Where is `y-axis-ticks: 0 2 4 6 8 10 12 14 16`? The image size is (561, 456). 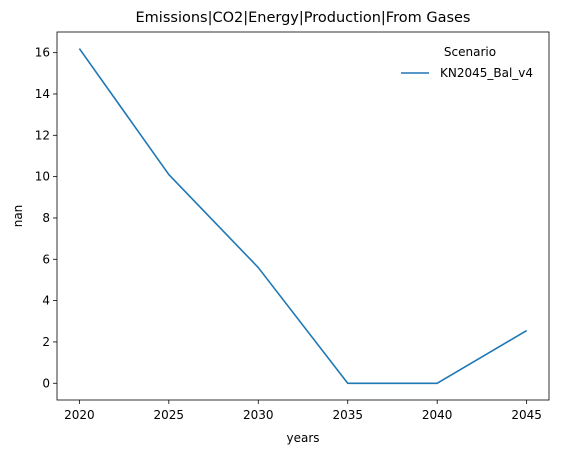 y-axis-ticks: 0 2 4 6 8 10 12 14 16 is located at coordinates (46, 218).